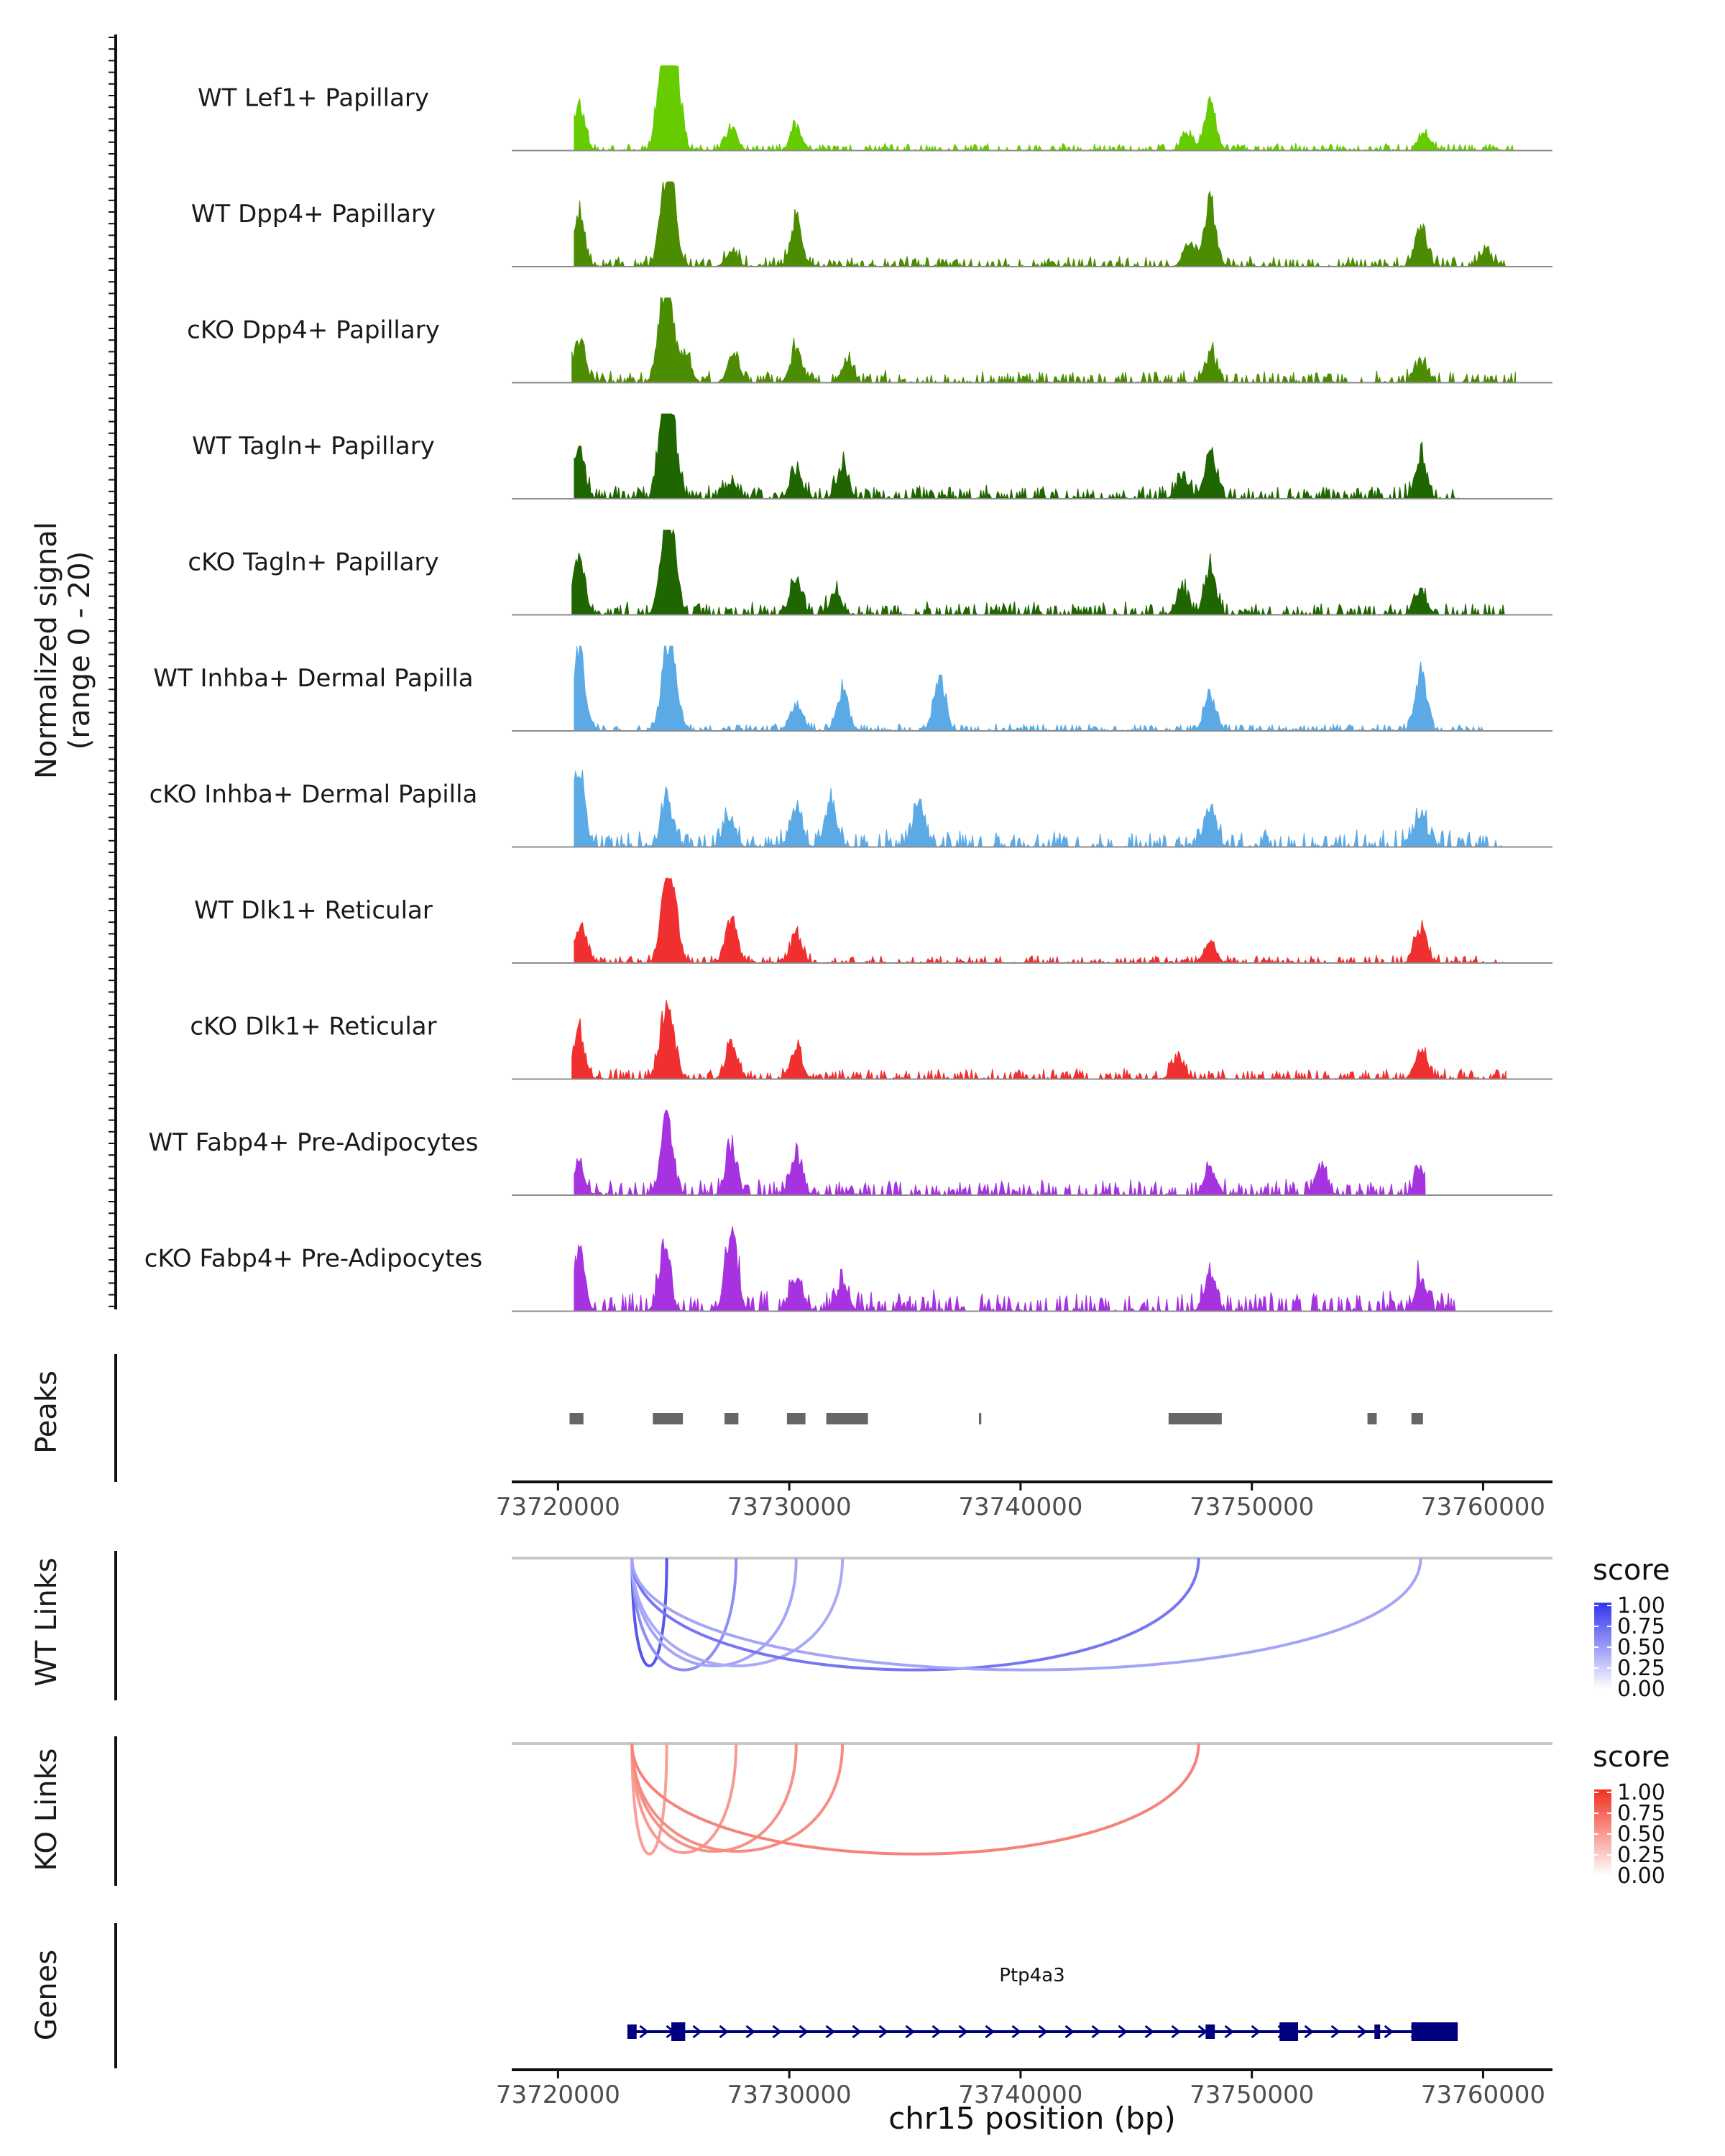  I want to click on track-4: cKO Tagln+ Papillary, so click(870, 572).